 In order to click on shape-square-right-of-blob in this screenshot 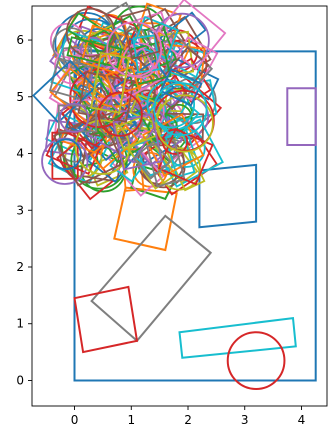, I will do `click(228, 196)`.